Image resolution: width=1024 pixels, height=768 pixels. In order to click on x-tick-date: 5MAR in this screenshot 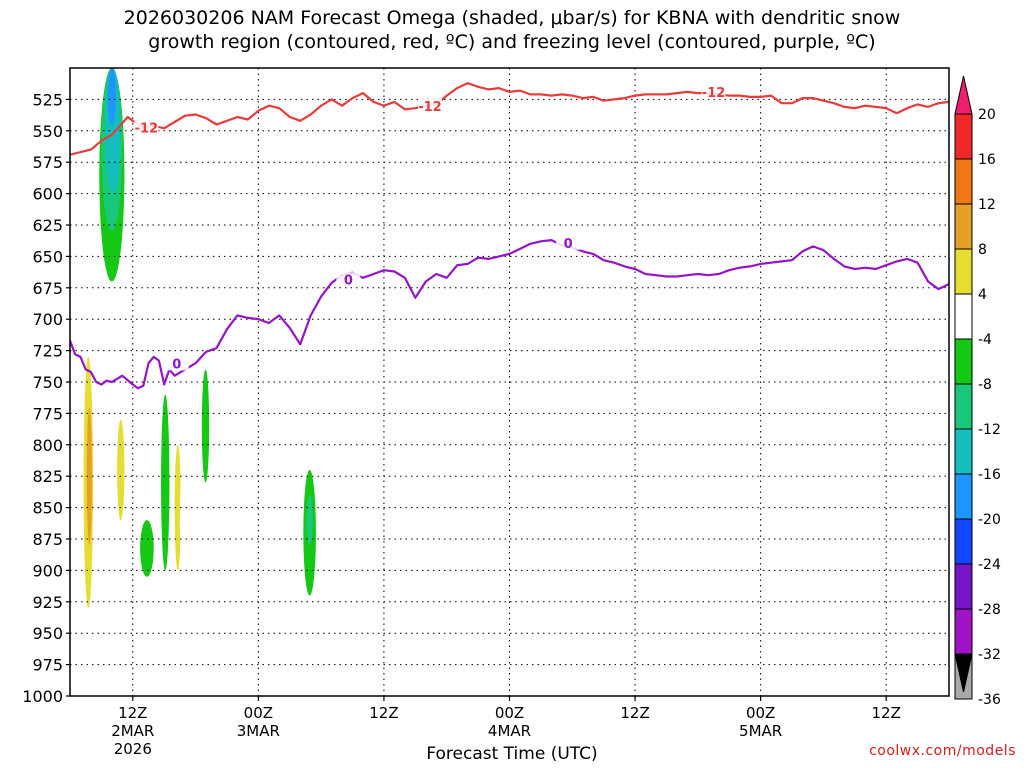, I will do `click(760, 731)`.